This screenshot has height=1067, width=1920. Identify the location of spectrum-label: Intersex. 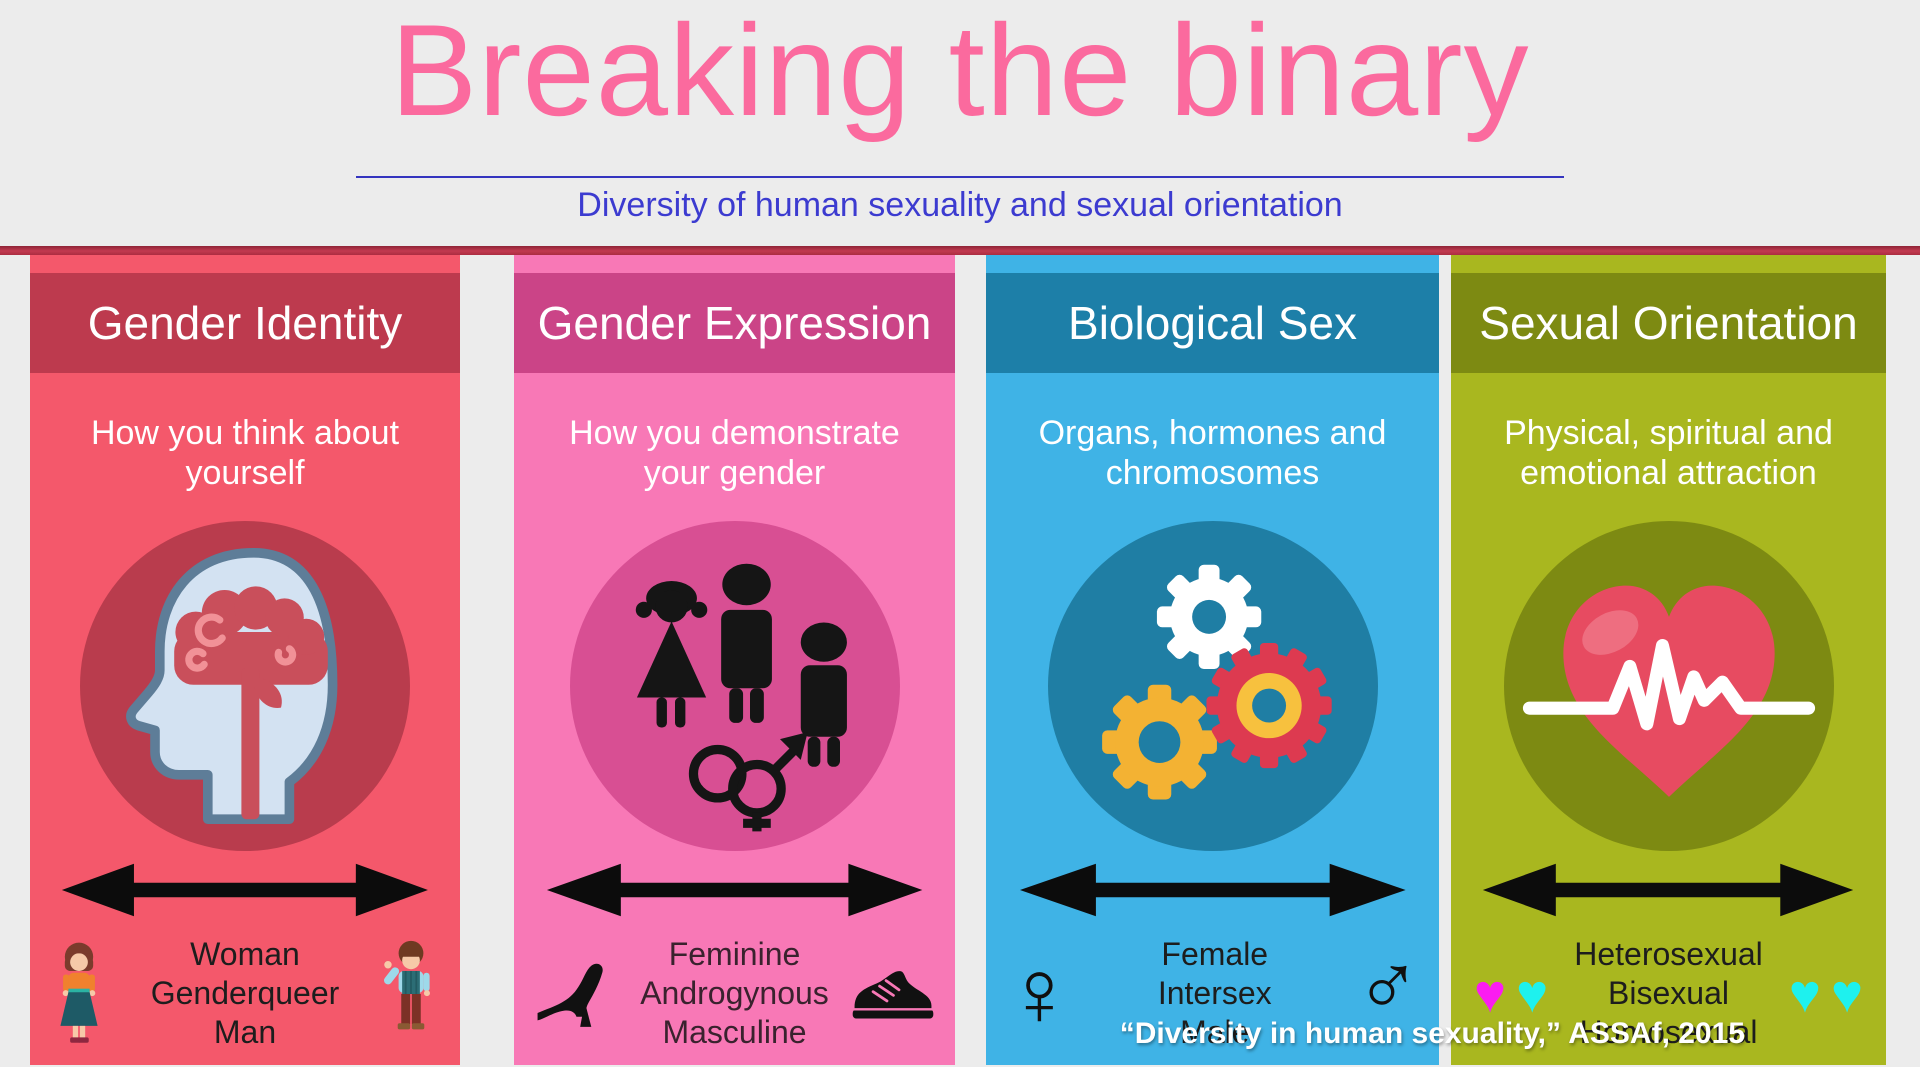
(1214, 993).